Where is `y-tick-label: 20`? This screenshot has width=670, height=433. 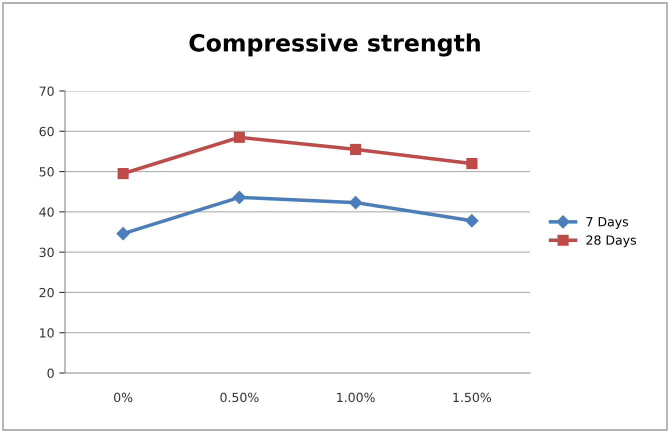
y-tick-label: 20 is located at coordinates (47, 293).